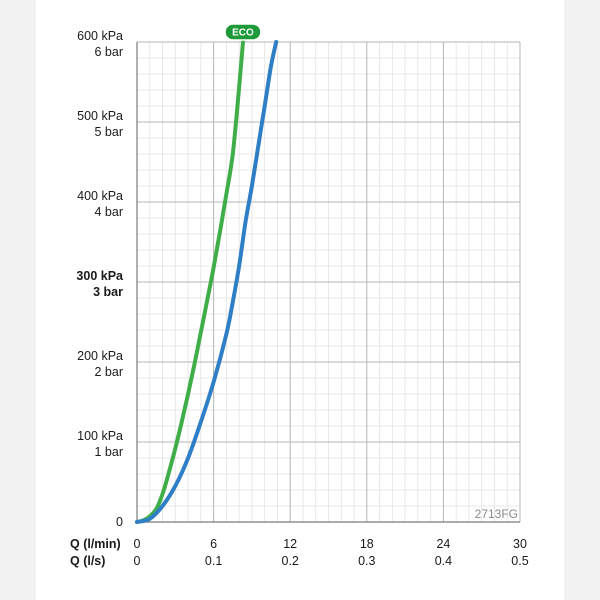  Describe the element at coordinates (95, 544) in the screenshot. I see `x-axis-title-lmin: Q (l/min)` at that location.